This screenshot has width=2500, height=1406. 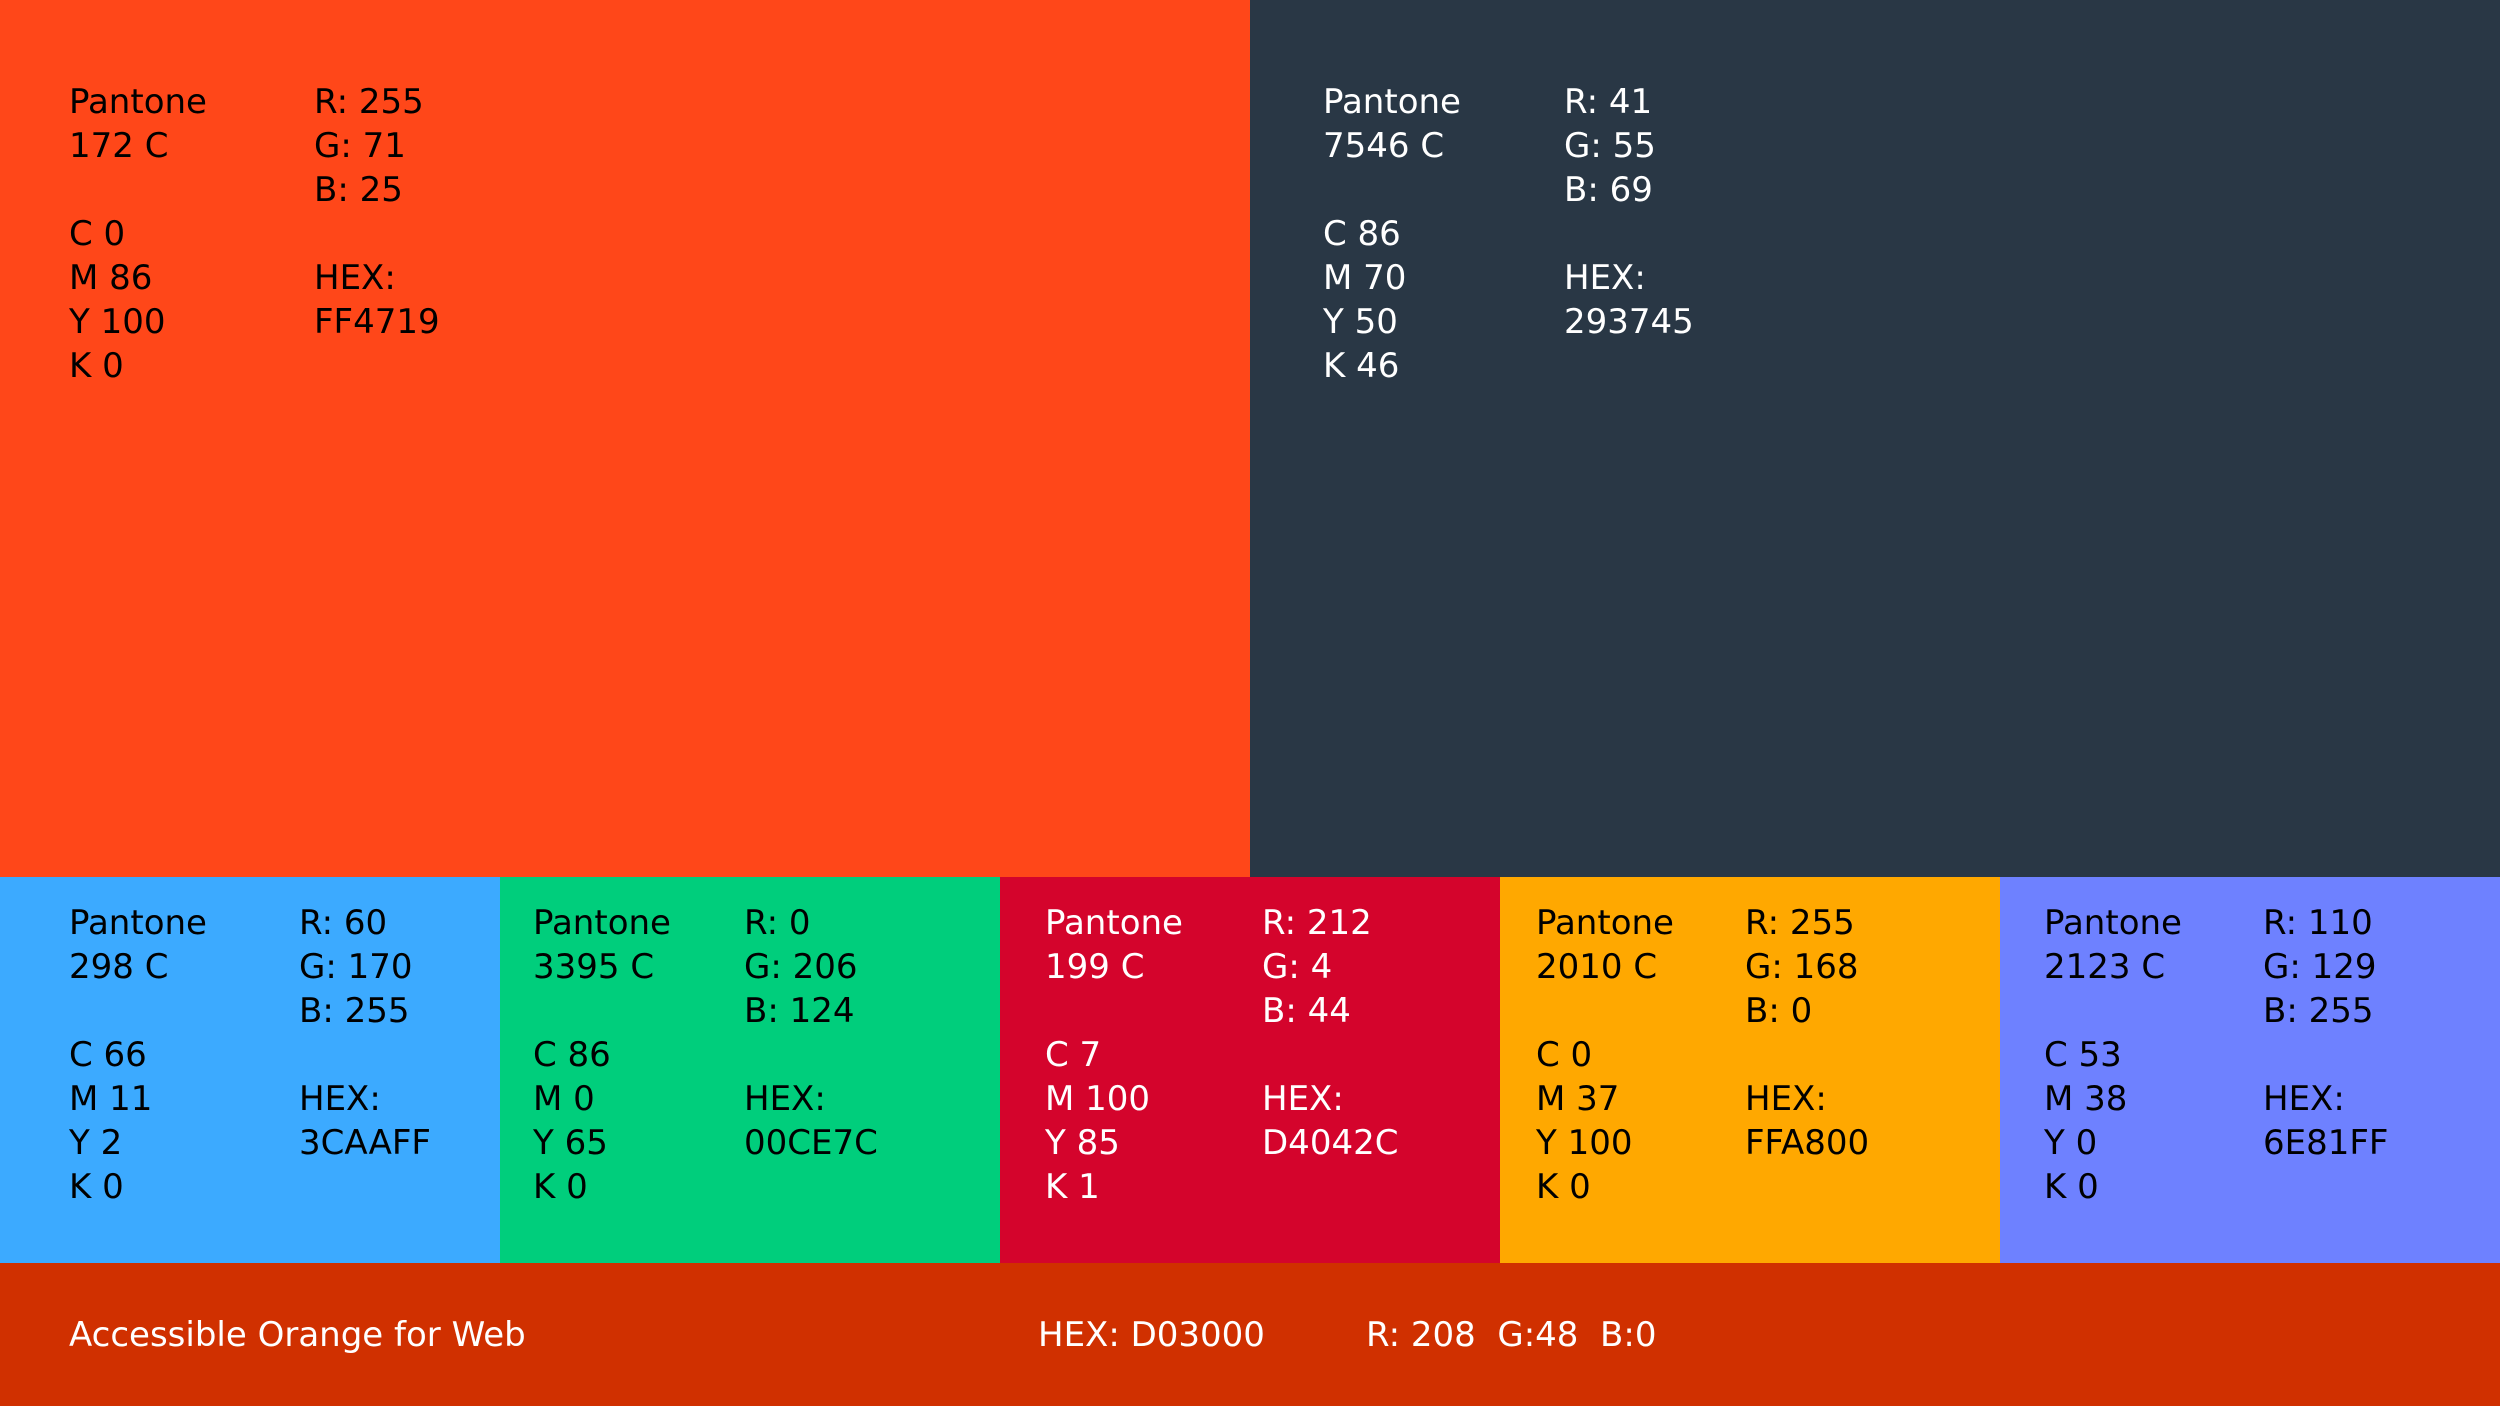 What do you see at coordinates (111, 278) in the screenshot?
I see `cmyk-text: M 86` at bounding box center [111, 278].